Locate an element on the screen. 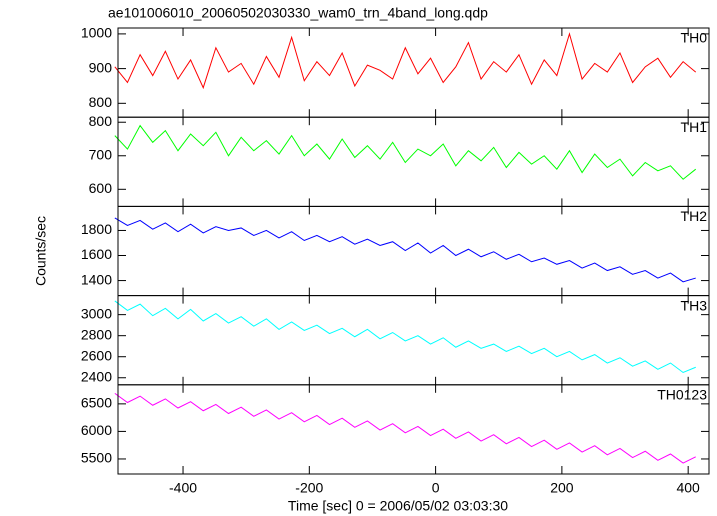 The image size is (717, 516). panel-label: TH0123 is located at coordinates (682, 395).